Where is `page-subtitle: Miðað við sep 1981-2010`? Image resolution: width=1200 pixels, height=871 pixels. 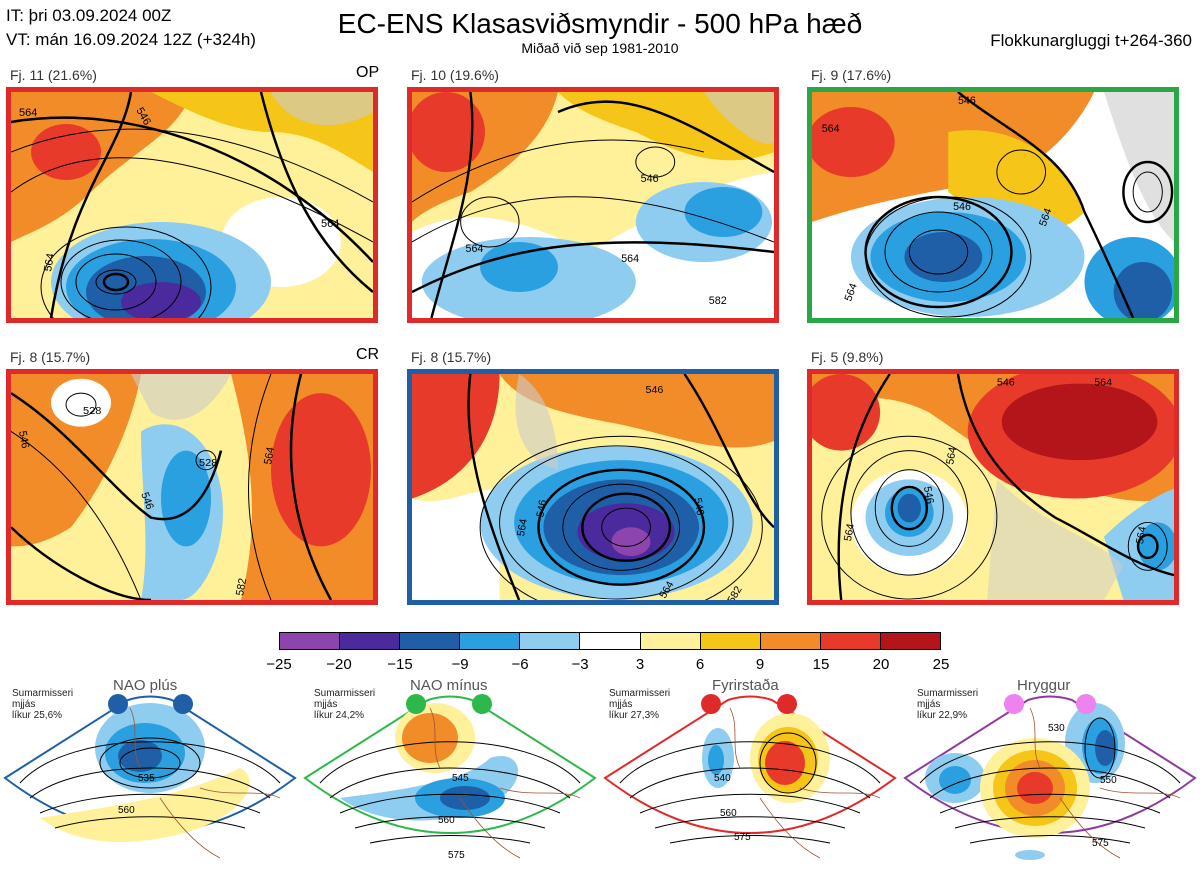
page-subtitle: Miðað við sep 1981-2010 is located at coordinates (600, 48).